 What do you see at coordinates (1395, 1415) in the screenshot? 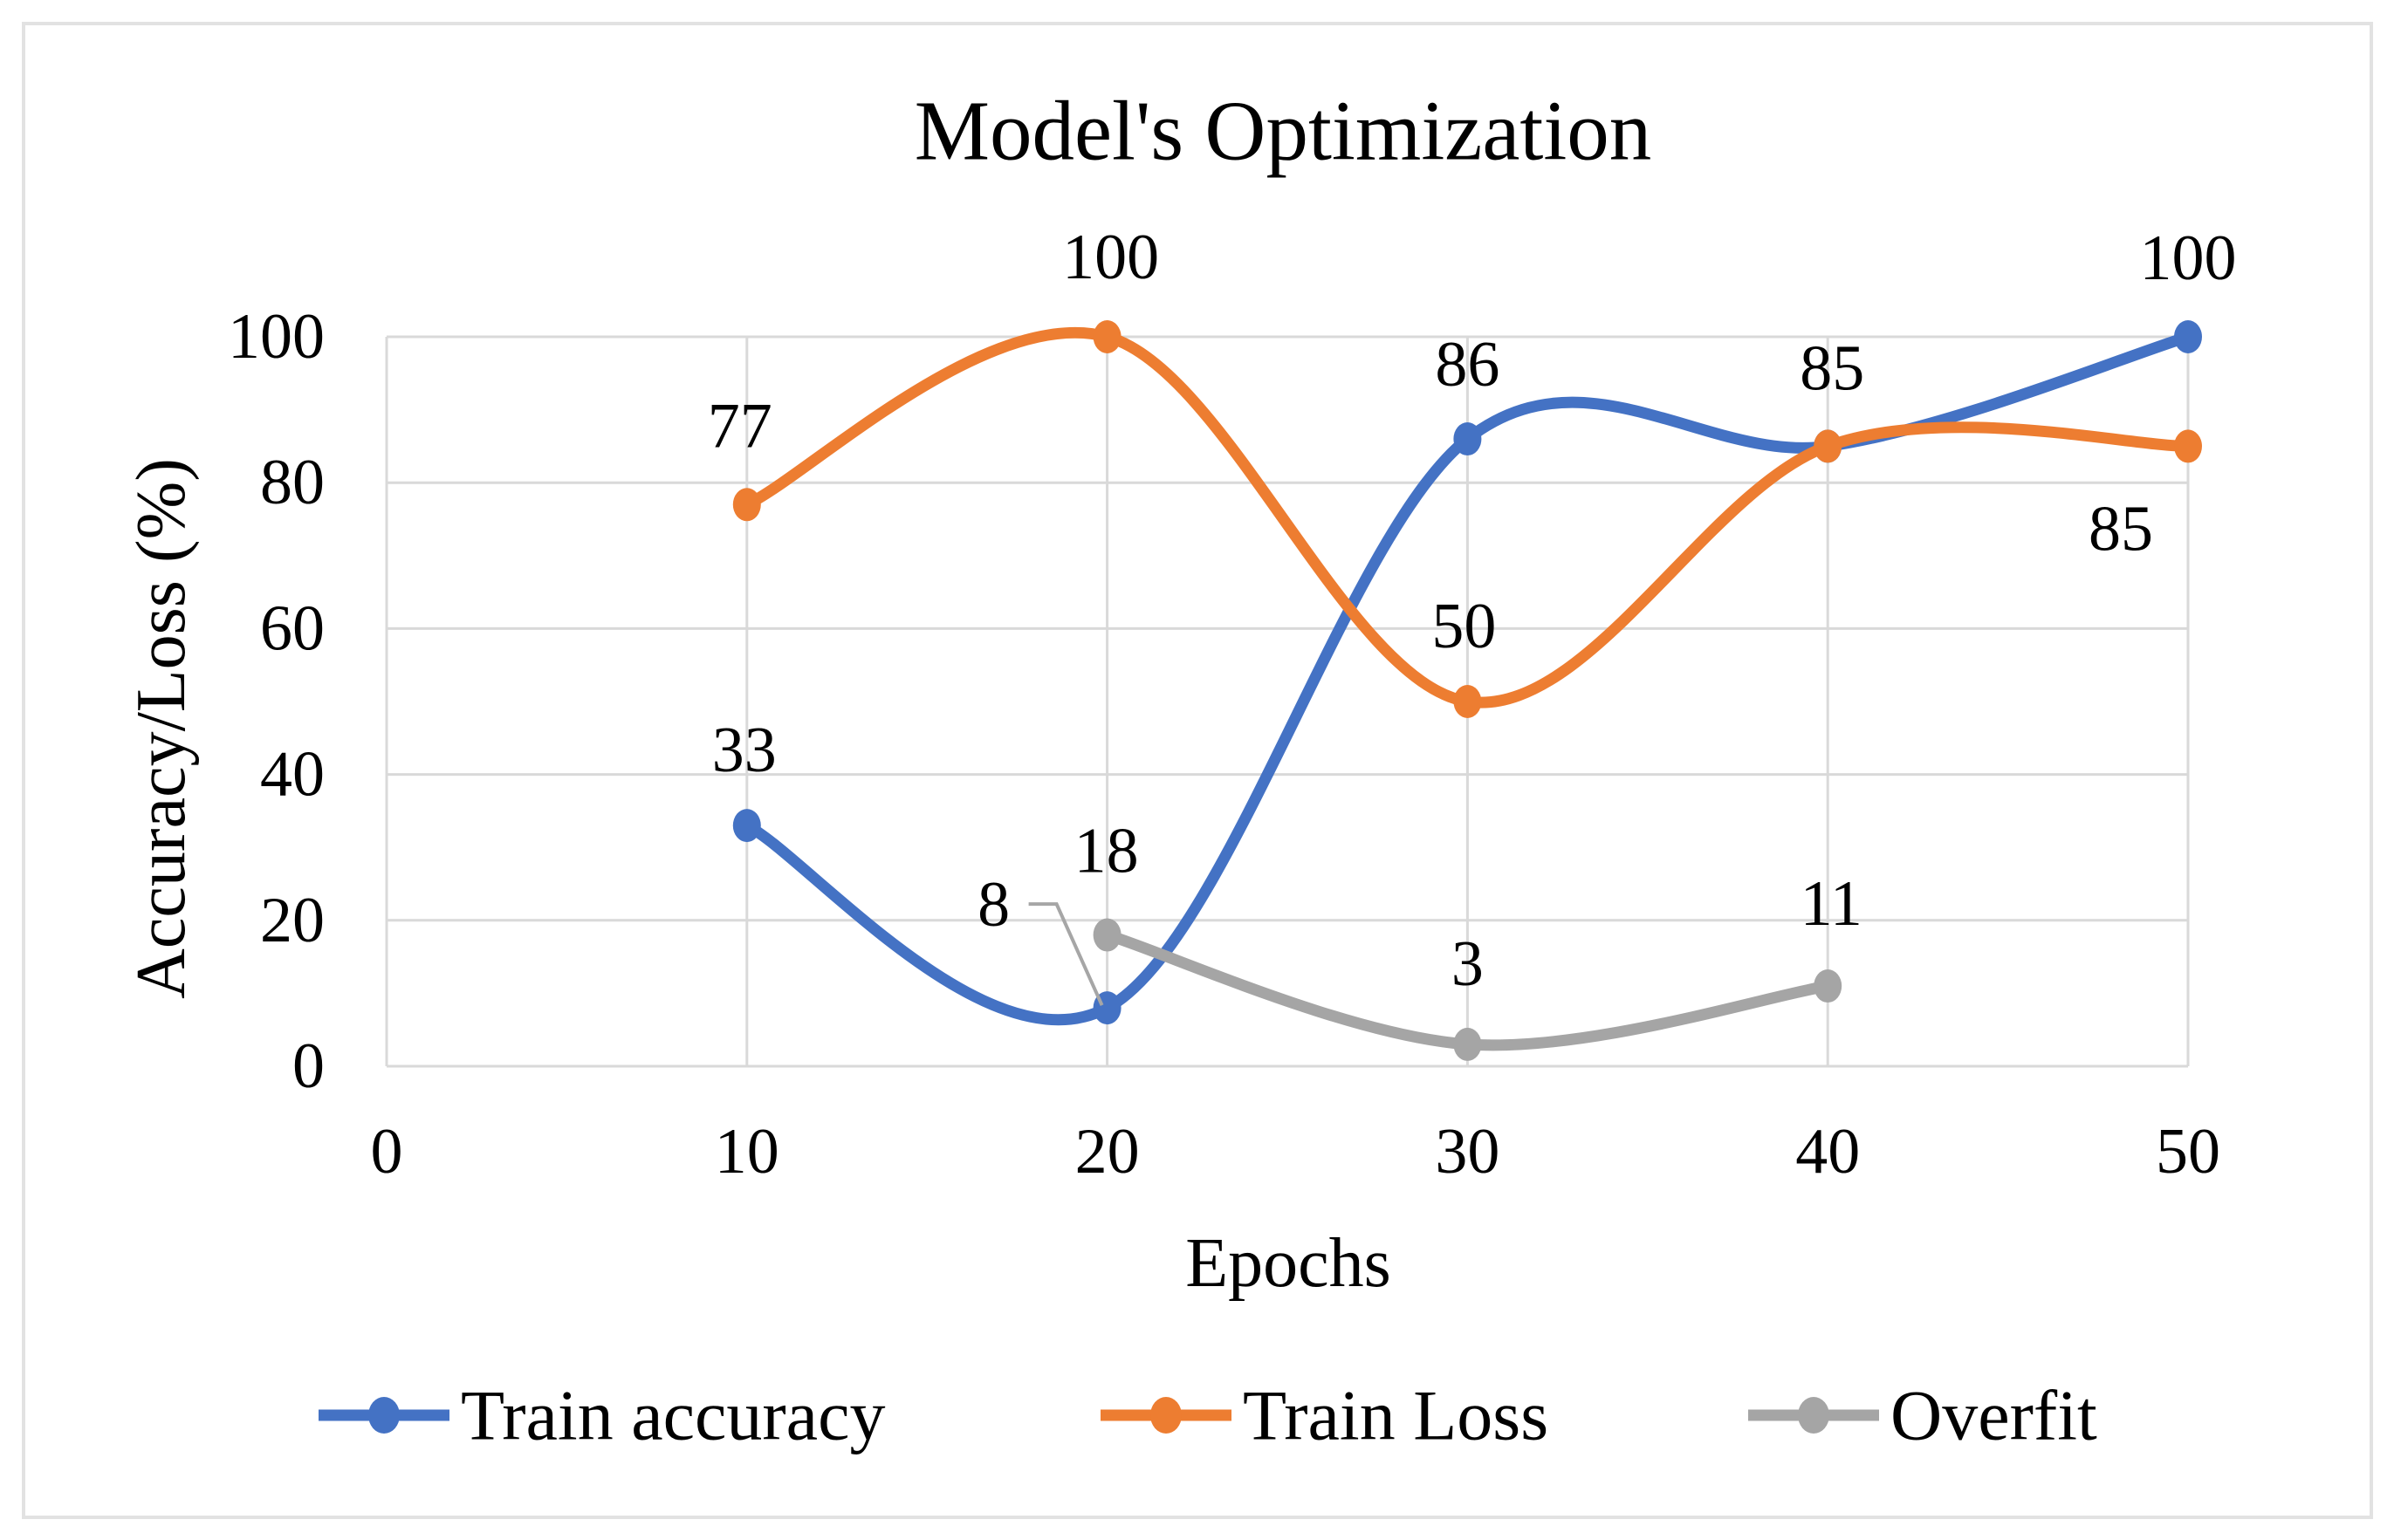
I see `legend-label: Train Loss` at bounding box center [1395, 1415].